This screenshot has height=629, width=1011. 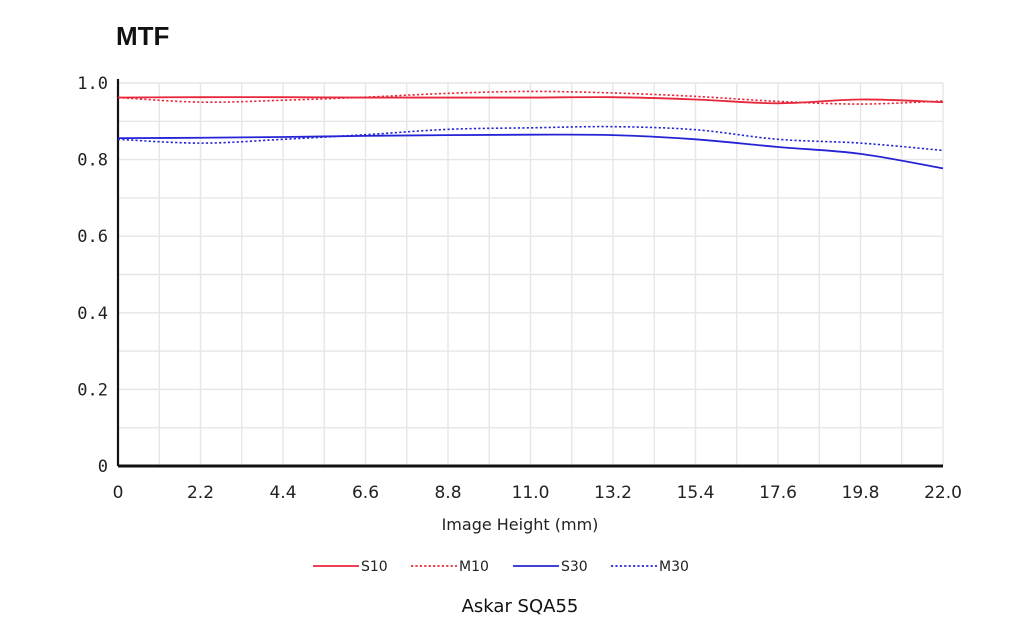 I want to click on x-tick-label: 0, so click(x=118, y=493).